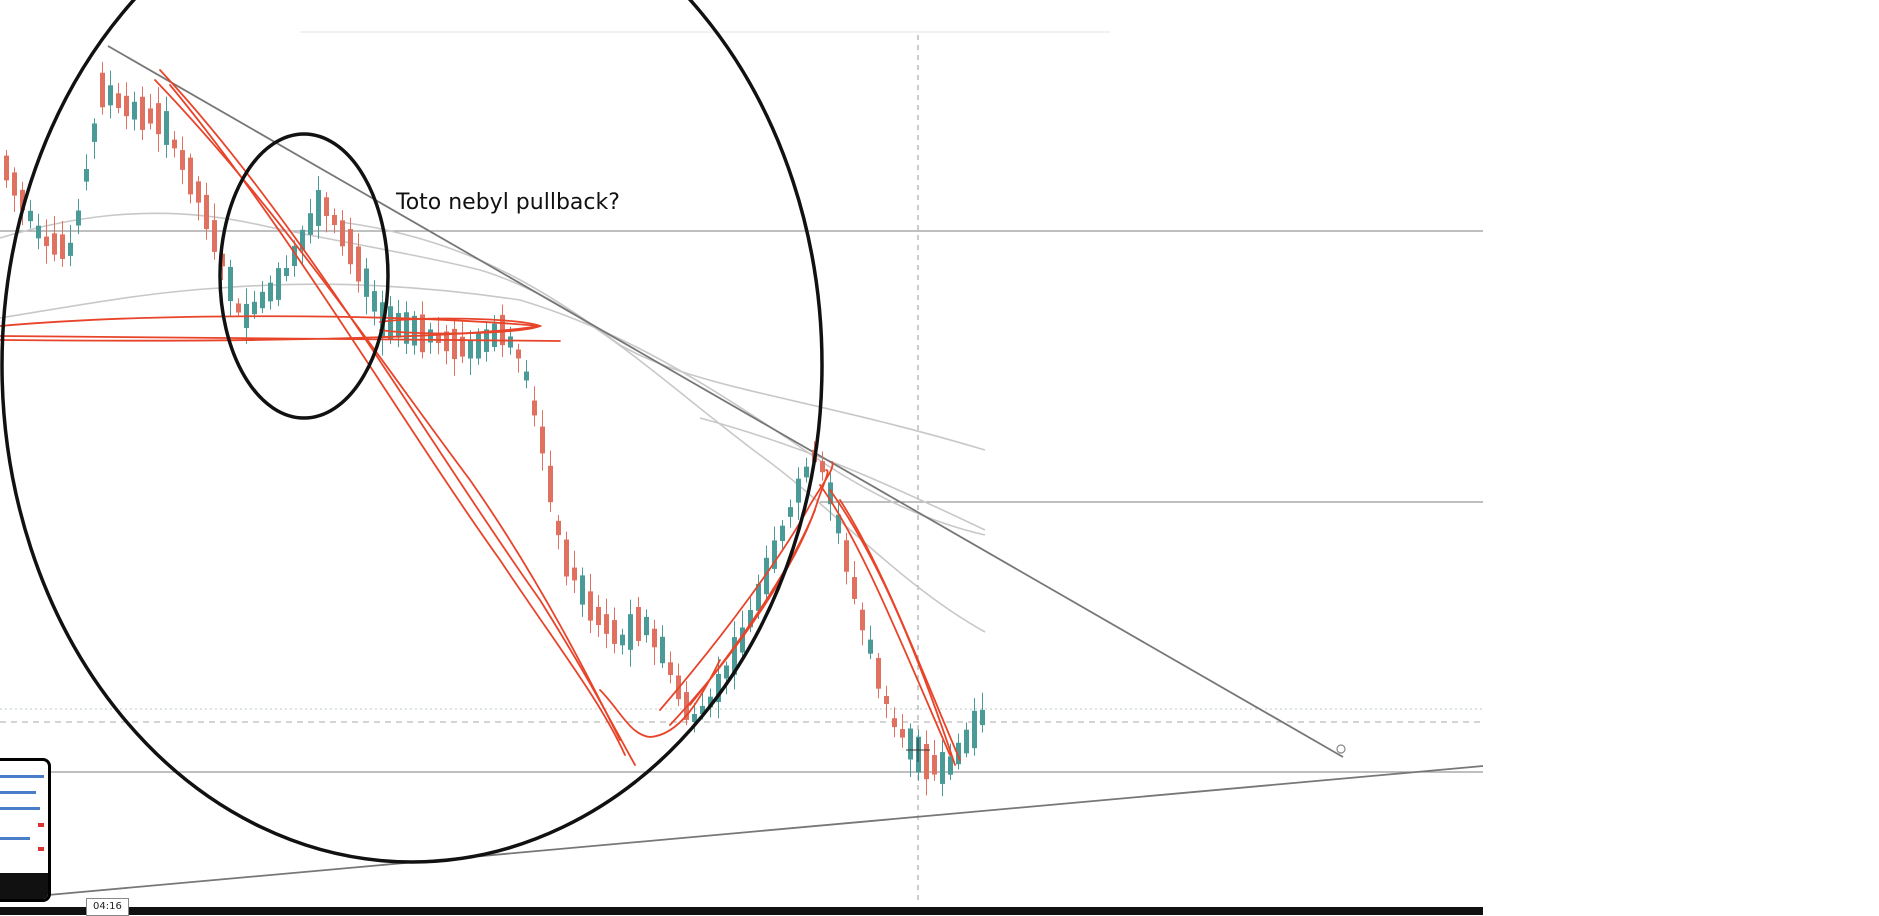  Describe the element at coordinates (662, 336) in the screenshot. I see `ma-slow` at that location.